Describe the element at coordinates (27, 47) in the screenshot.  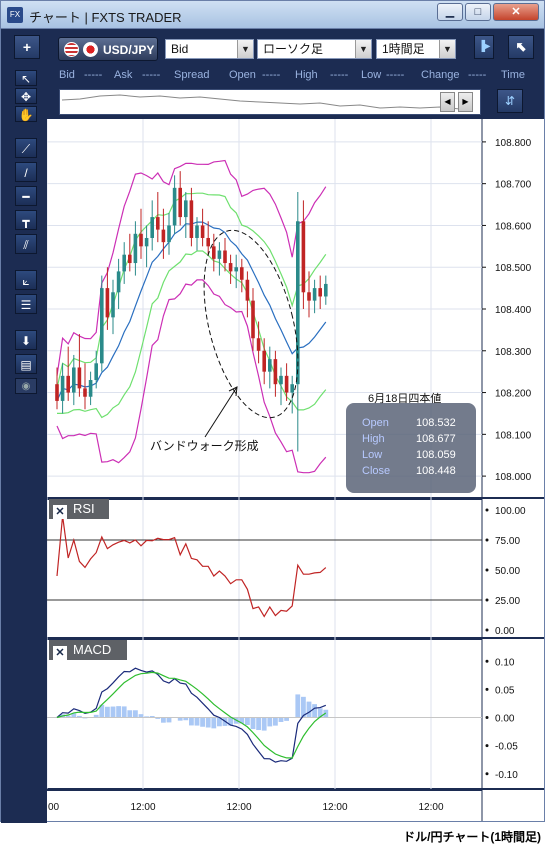
I see `add-chart-button: +` at that location.